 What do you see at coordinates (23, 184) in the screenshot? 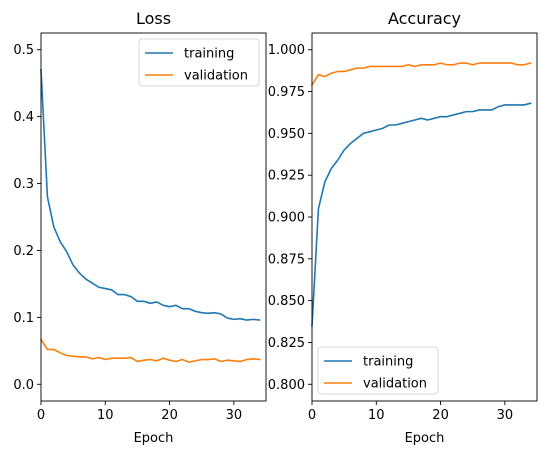
I see `y-tick-label: 0.3` at bounding box center [23, 184].